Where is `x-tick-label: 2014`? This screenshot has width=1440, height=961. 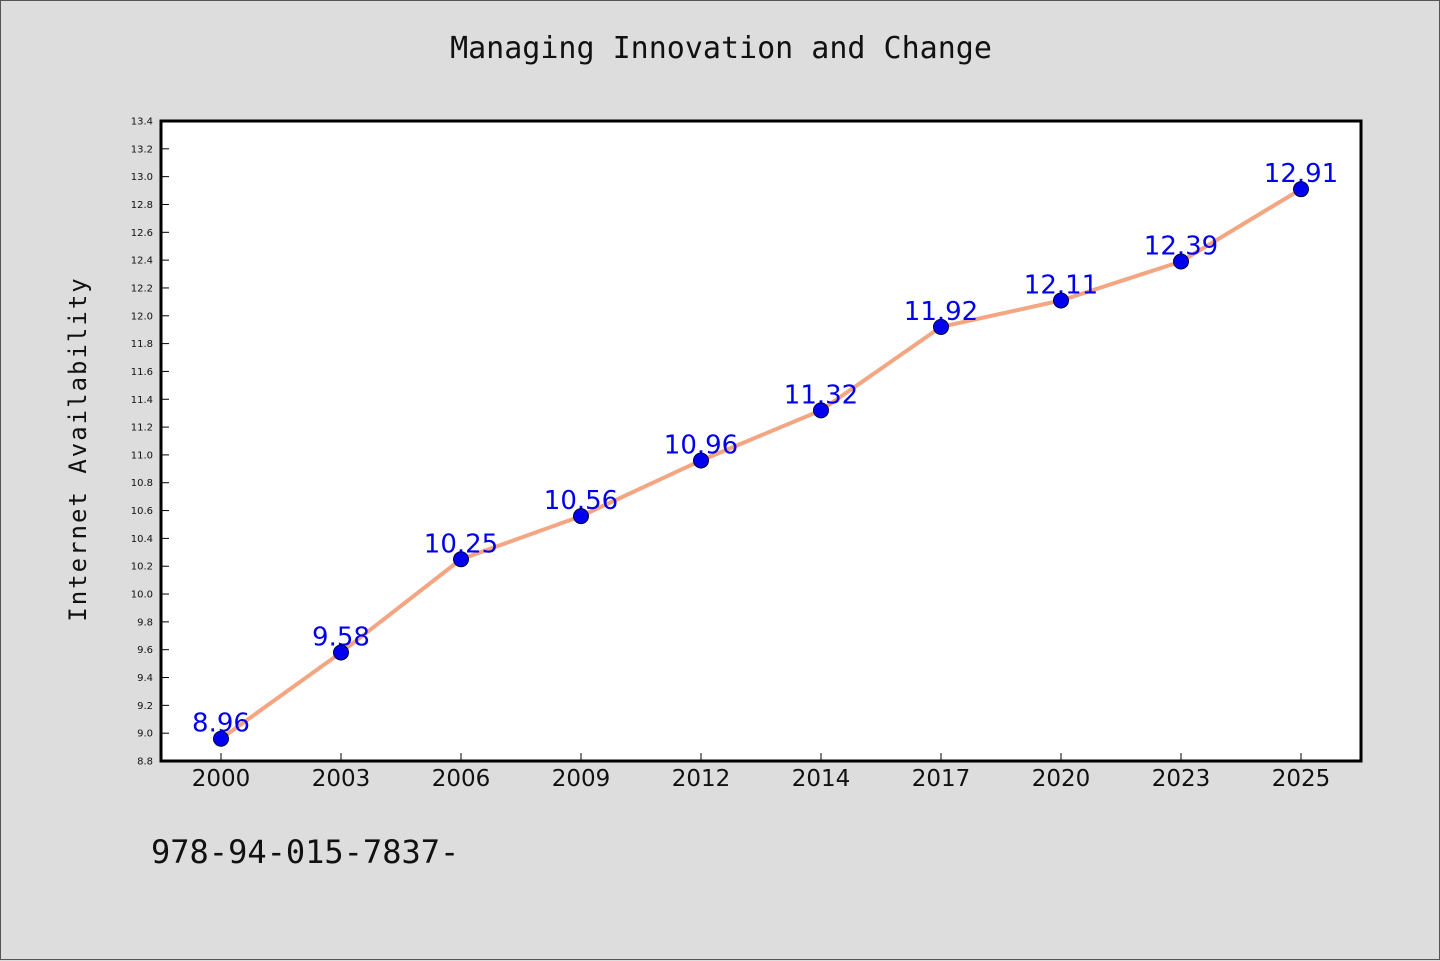
x-tick-label: 2014 is located at coordinates (821, 779).